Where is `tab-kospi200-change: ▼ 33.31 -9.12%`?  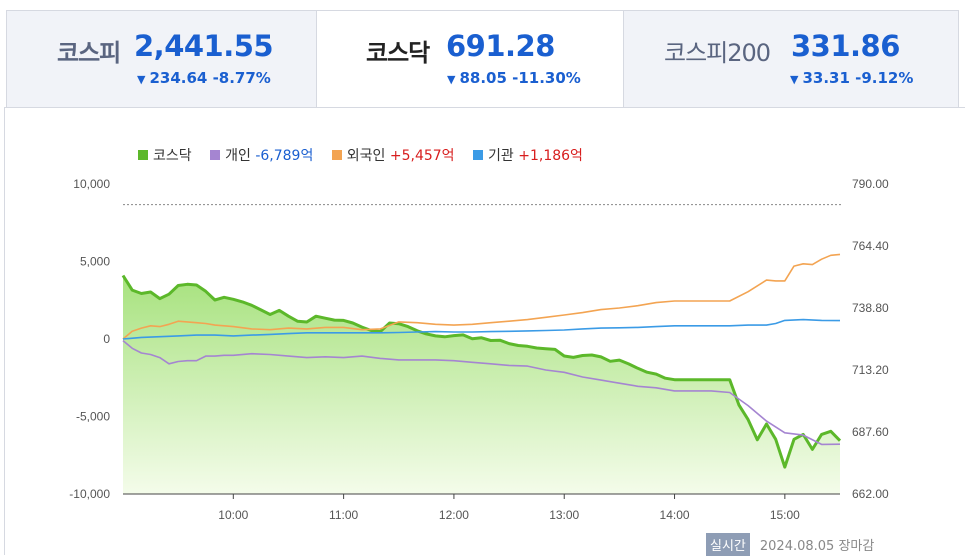 tab-kospi200-change: ▼ 33.31 -9.12% is located at coordinates (851, 78).